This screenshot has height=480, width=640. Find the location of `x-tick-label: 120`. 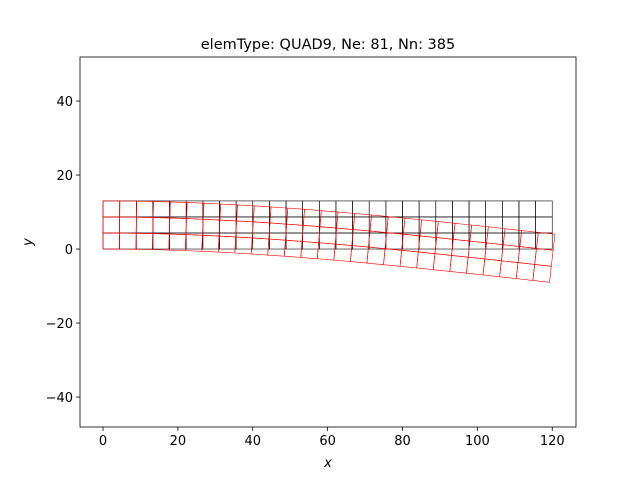

x-tick-label: 120 is located at coordinates (552, 441).